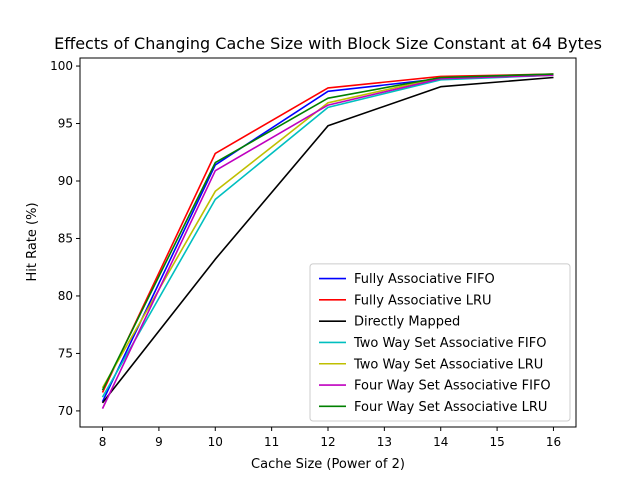 This screenshot has height=480, width=640. Describe the element at coordinates (61, 66) in the screenshot. I see `y-tick-label: 100` at that location.